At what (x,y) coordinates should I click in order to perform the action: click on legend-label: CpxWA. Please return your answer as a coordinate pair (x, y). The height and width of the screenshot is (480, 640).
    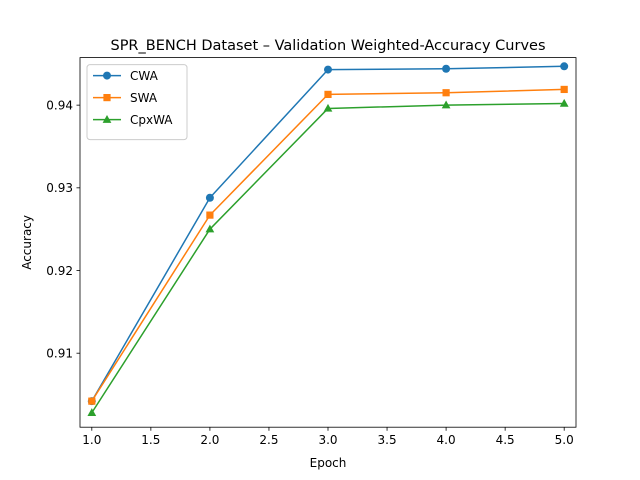
    Looking at the image, I should click on (151, 120).